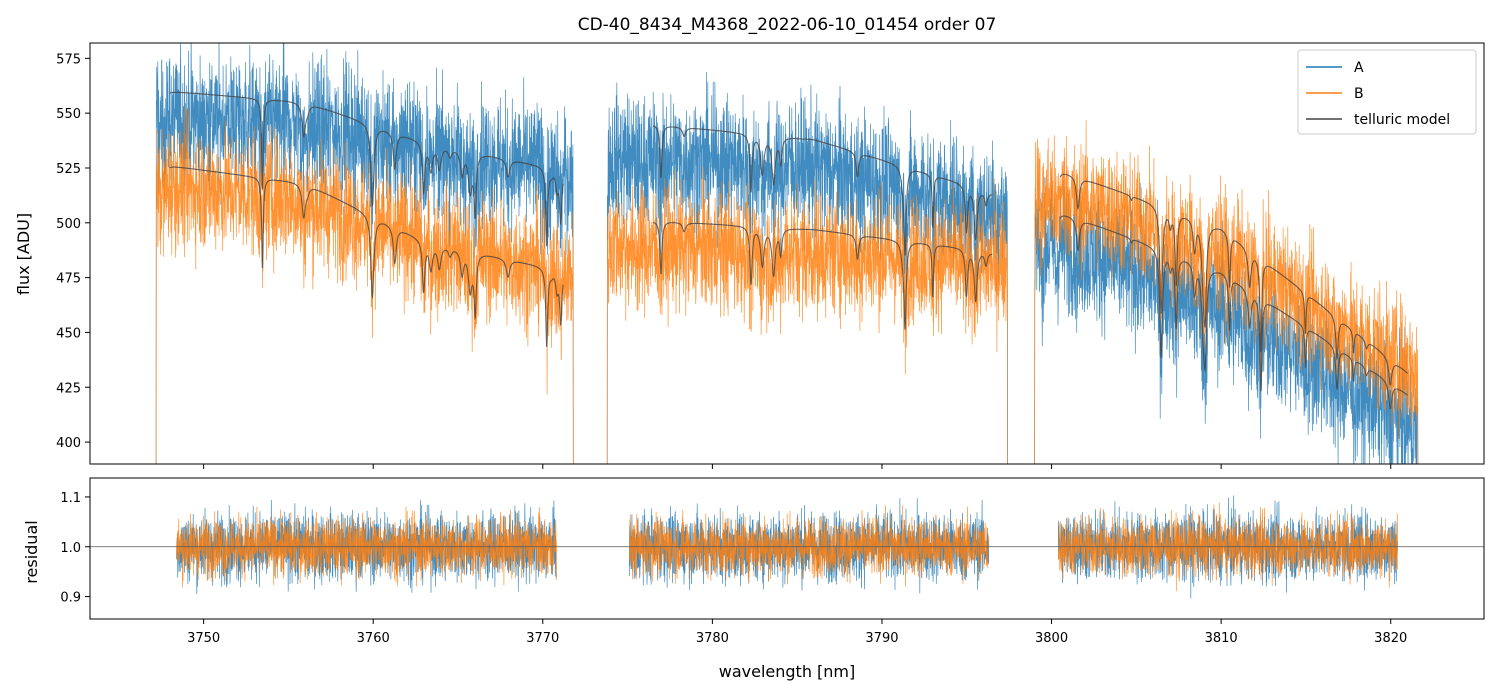 This screenshot has width=1499, height=696. What do you see at coordinates (712, 638) in the screenshot?
I see `x-tick-label-3: 3780` at bounding box center [712, 638].